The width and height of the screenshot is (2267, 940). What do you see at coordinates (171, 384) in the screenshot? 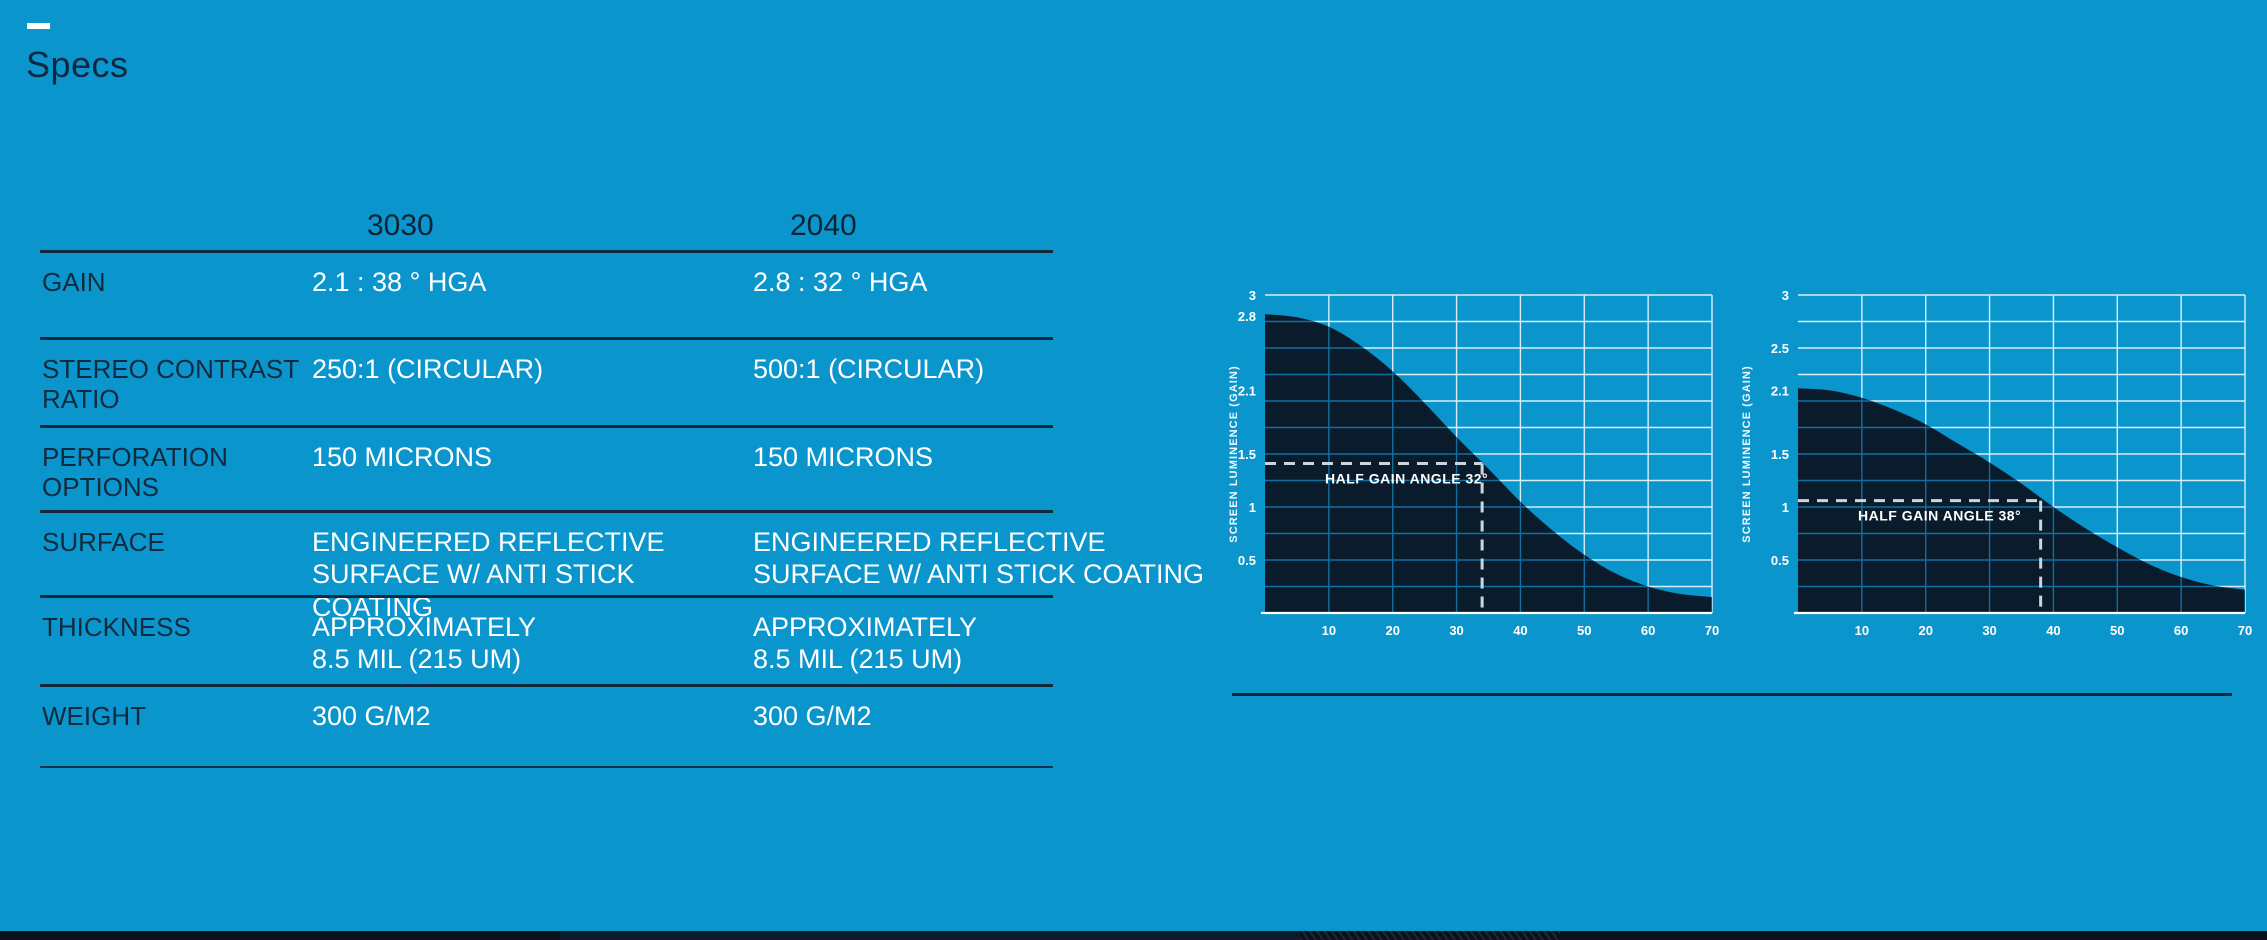
I see `row-label: STEREO CONTRAST RATIO` at bounding box center [171, 384].